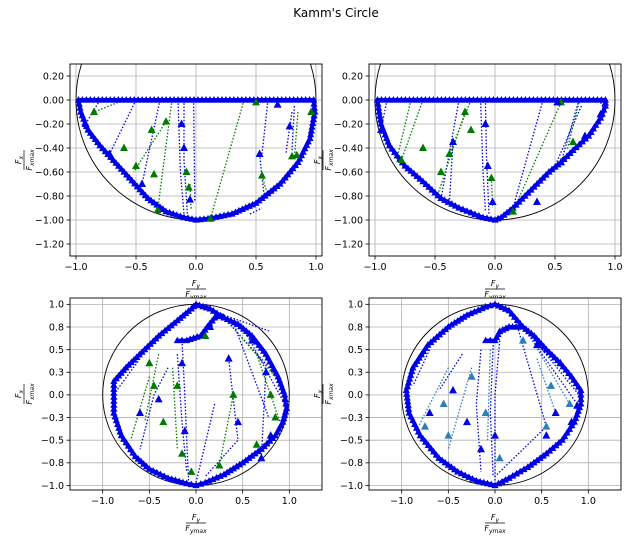  Describe the element at coordinates (401, 501) in the screenshot. I see `subplot-4-xtick-label-1: −1.0` at that location.